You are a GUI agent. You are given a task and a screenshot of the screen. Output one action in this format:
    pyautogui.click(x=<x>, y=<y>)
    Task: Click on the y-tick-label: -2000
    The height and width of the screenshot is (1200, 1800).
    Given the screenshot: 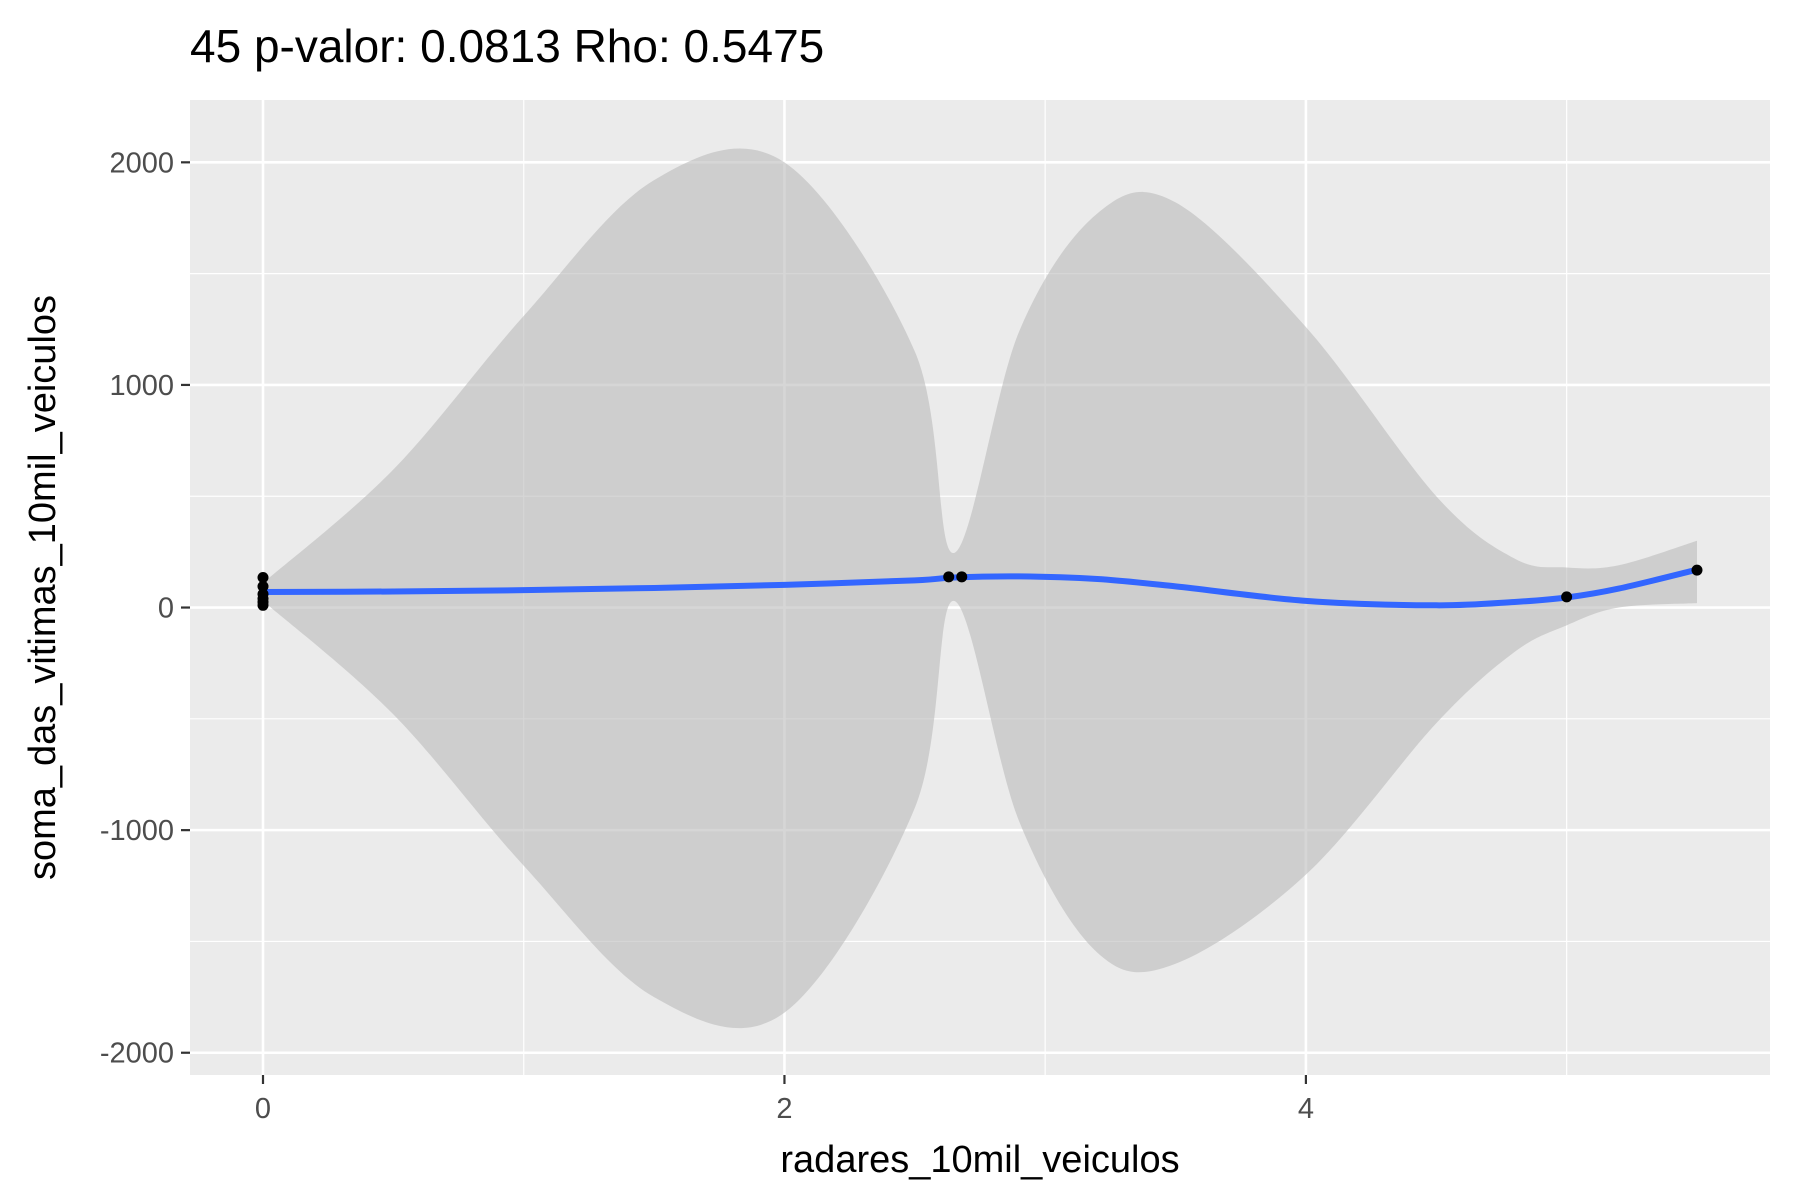 What is the action you would take?
    pyautogui.click(x=137, y=1054)
    